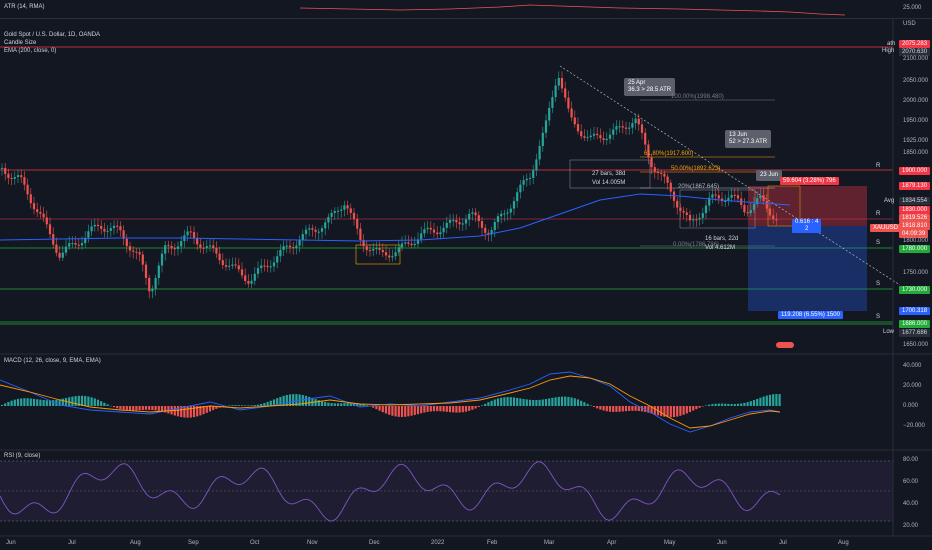  Describe the element at coordinates (748, 139) in the screenshot. I see `annotation-jun13: 13 Jun 52 > 27.3 ATR` at that location.